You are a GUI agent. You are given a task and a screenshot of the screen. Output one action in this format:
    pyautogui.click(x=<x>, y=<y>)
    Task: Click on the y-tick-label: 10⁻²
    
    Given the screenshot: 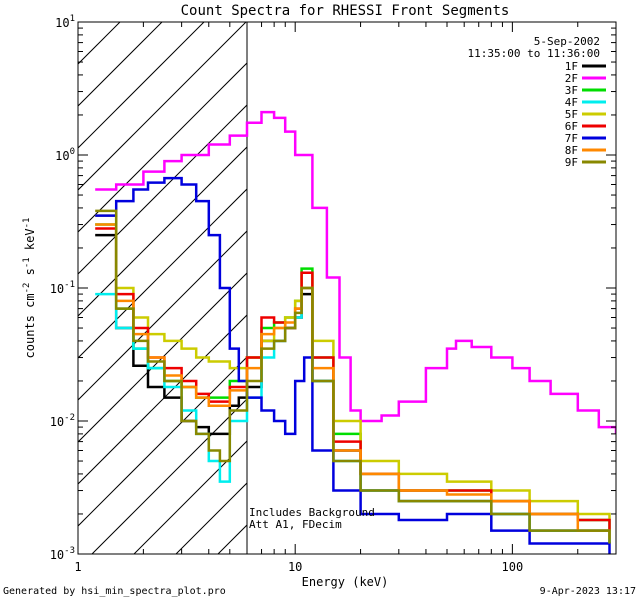 What is the action you would take?
    pyautogui.click(x=62, y=421)
    